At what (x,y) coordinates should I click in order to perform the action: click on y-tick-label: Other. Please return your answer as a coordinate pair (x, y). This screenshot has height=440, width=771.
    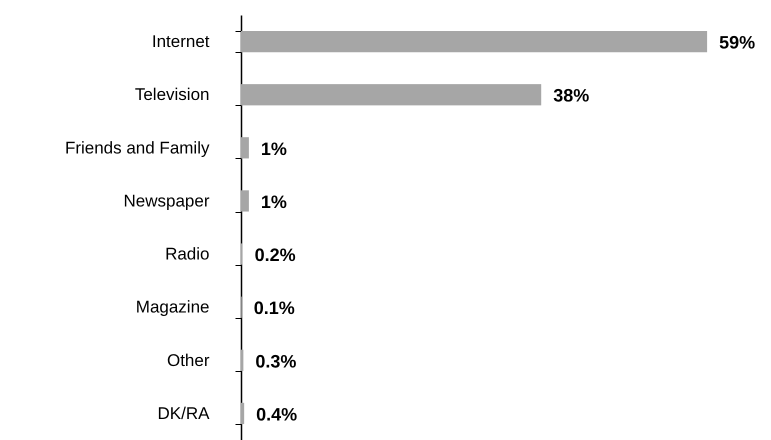
    Looking at the image, I should click on (188, 360).